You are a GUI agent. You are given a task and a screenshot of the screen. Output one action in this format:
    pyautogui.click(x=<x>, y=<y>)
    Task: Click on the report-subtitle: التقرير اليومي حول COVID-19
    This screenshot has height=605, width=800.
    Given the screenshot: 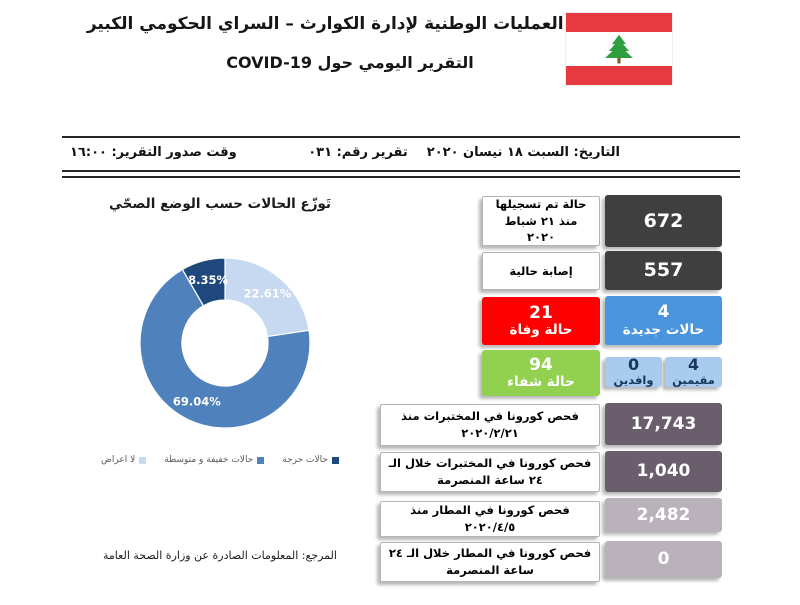 What is the action you would take?
    pyautogui.click(x=350, y=62)
    